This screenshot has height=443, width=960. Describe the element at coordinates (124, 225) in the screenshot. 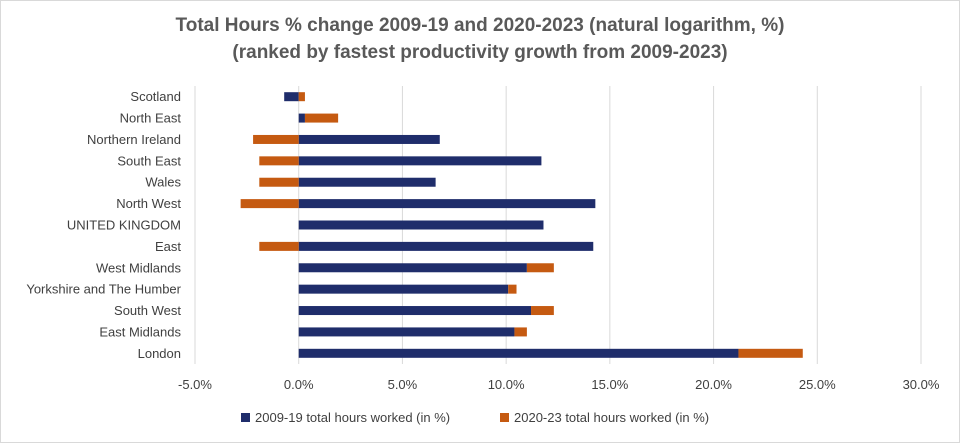

I see `category-label: UNITED KINGDOM` at that location.